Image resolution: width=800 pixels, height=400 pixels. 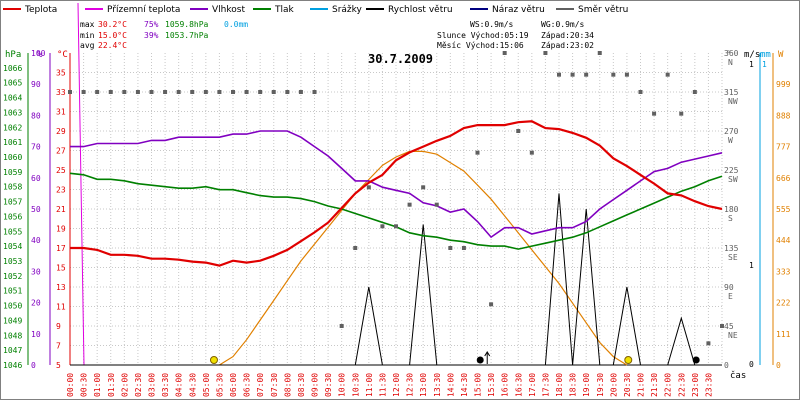 What do you see at coordinates (62, 55) in the screenshot?
I see `axis-degc-unit: °C` at bounding box center [62, 55].